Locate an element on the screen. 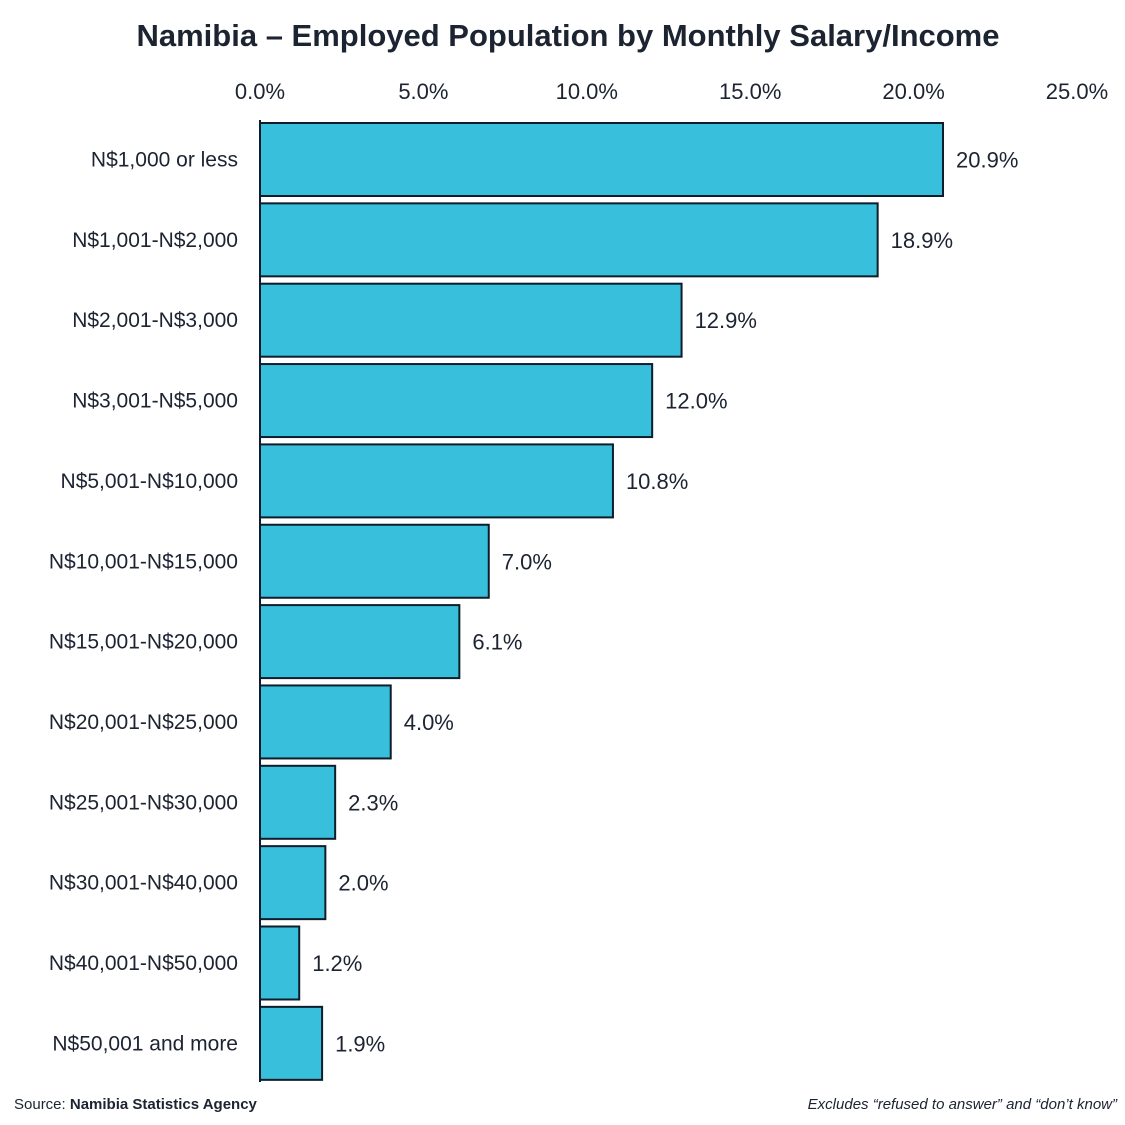 Image resolution: width=1125 pixels, height=1125 pixels. x-tick-label: 15.0% is located at coordinates (750, 91).